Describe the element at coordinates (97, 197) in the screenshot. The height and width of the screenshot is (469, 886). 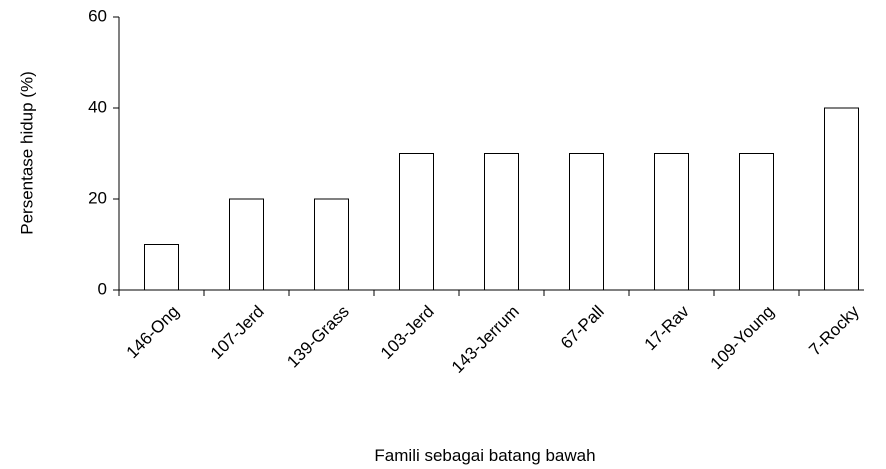
I see `y-tick-label: 20` at that location.